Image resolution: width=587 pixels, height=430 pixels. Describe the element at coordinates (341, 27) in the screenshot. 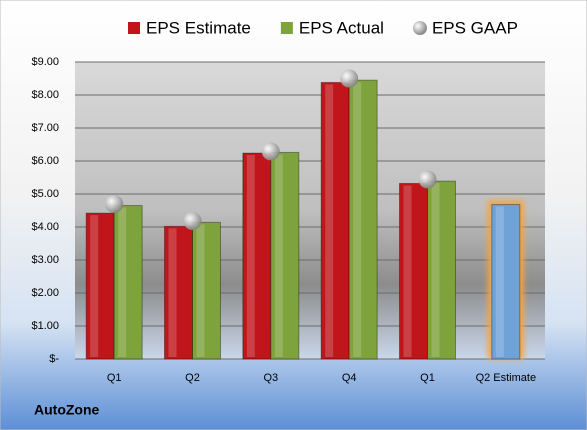

I see `legend-label: EPS Actual` at that location.